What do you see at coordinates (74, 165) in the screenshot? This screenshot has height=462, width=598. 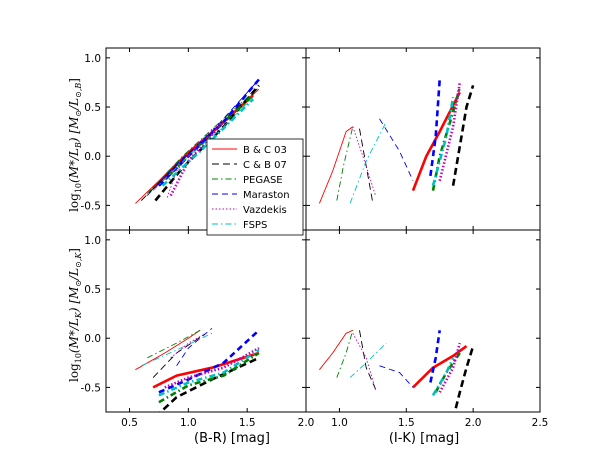 I see `y-label-top-ml: (M*/L` at bounding box center [74, 165].